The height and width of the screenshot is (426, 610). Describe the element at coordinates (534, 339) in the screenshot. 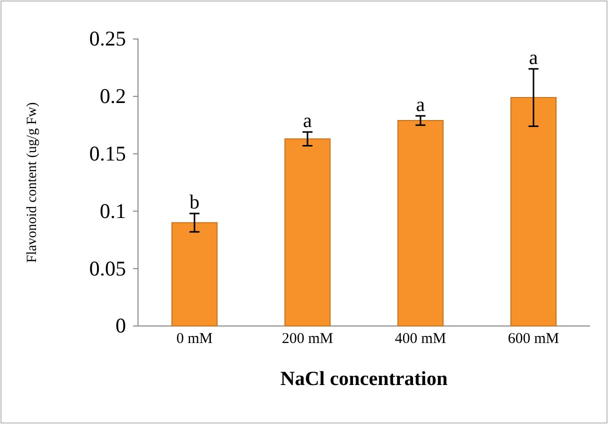

I see `x-tick-label: 600 mM` at that location.